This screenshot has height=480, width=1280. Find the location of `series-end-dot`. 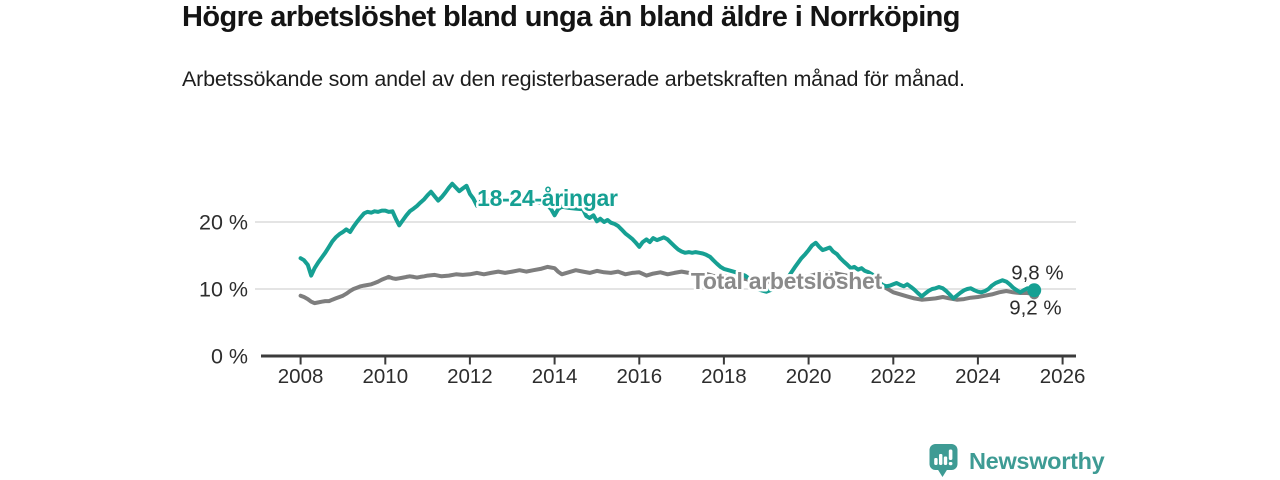

series-end-dot is located at coordinates (1034, 290).